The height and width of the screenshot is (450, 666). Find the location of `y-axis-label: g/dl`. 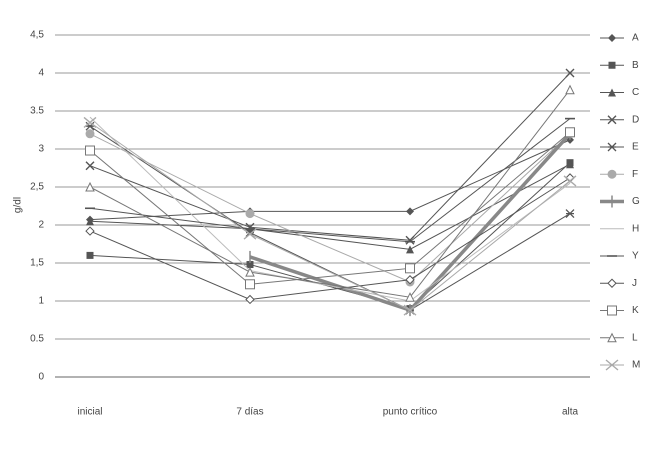

y-axis-label: g/dl is located at coordinates (18, 205).